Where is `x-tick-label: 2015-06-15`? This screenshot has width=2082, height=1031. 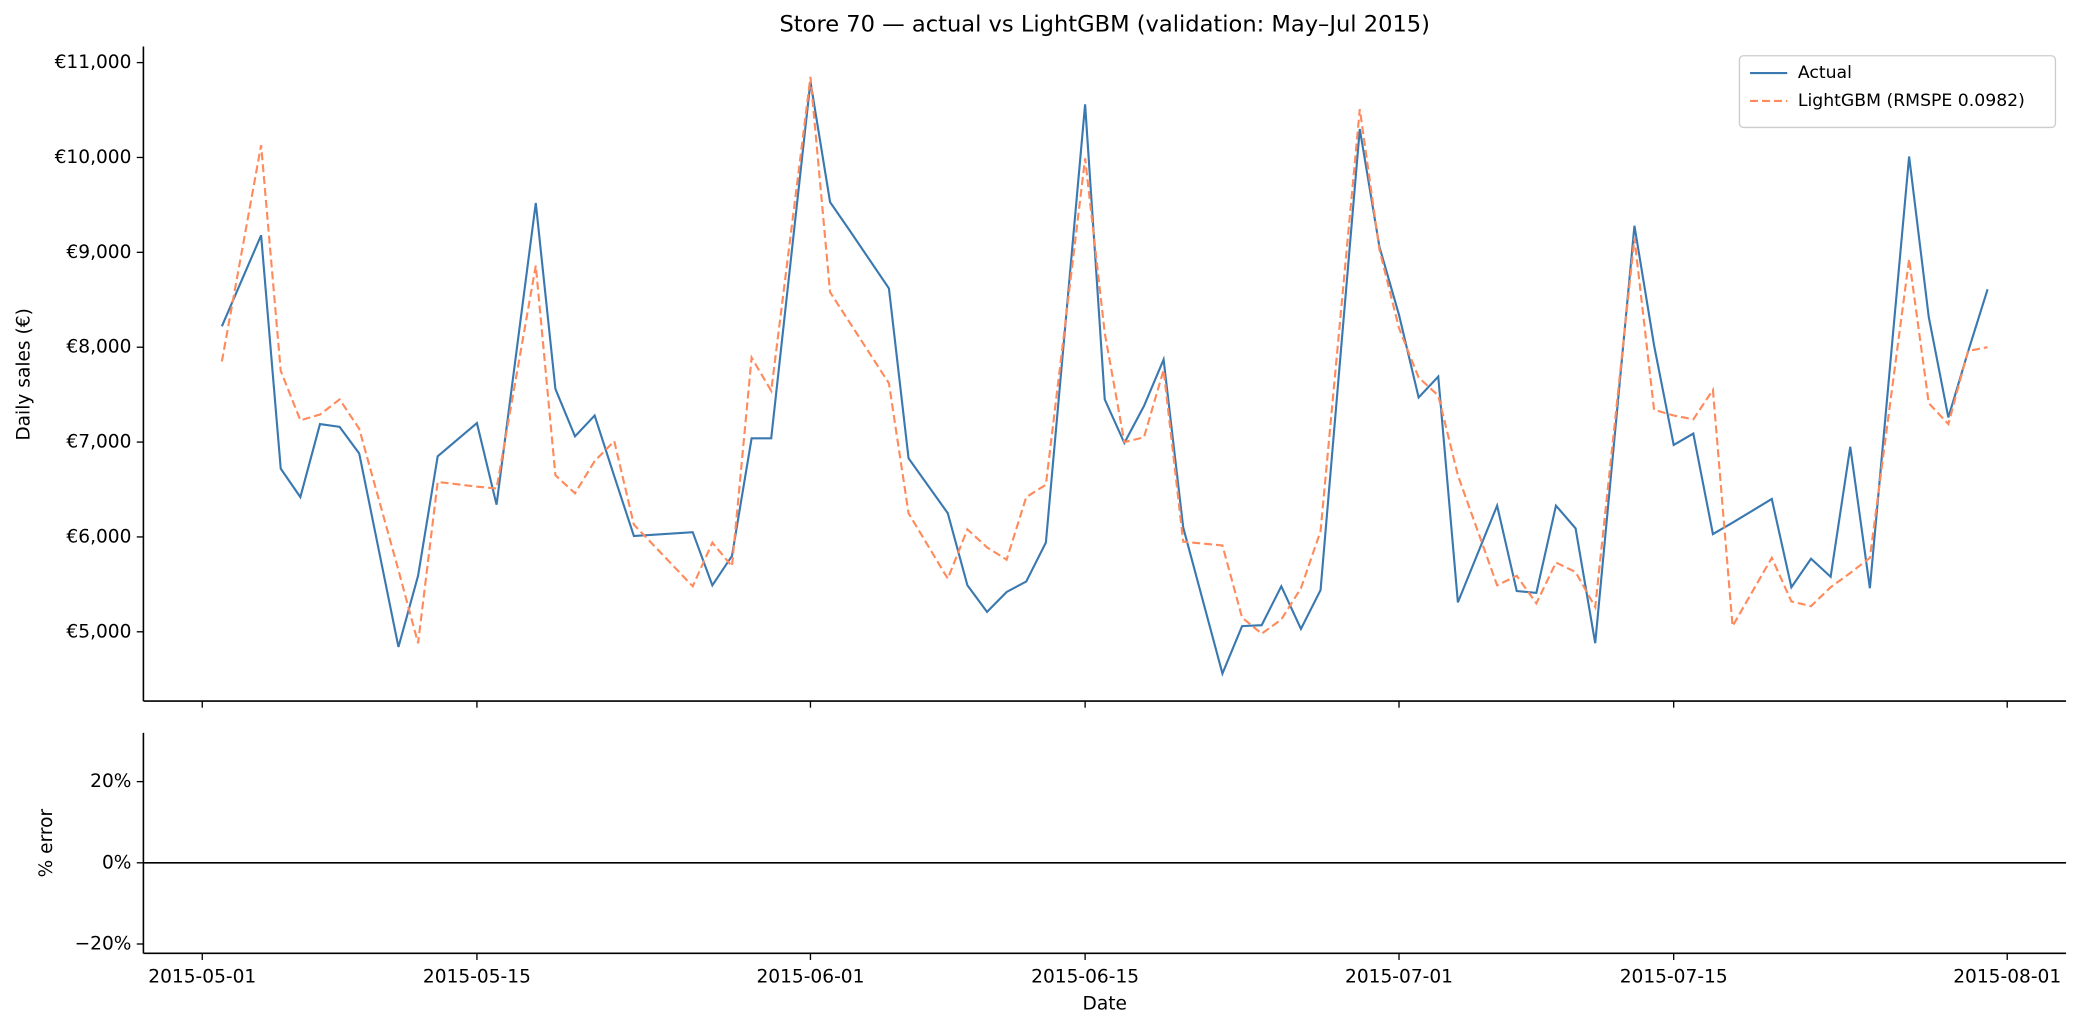
x-tick-label: 2015-06-15 is located at coordinates (1085, 977).